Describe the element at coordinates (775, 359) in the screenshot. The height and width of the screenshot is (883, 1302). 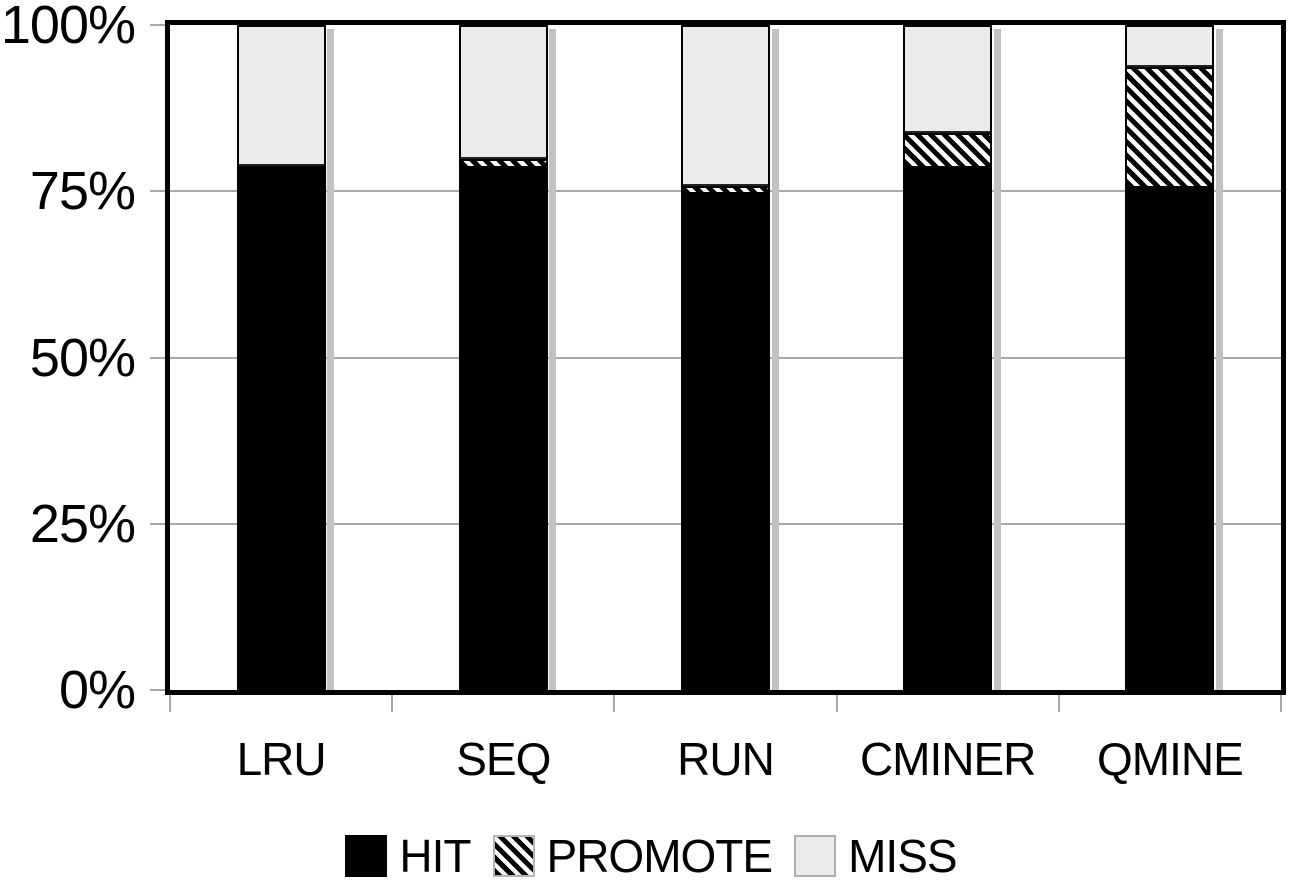
I see `bar-shadow-run` at that location.